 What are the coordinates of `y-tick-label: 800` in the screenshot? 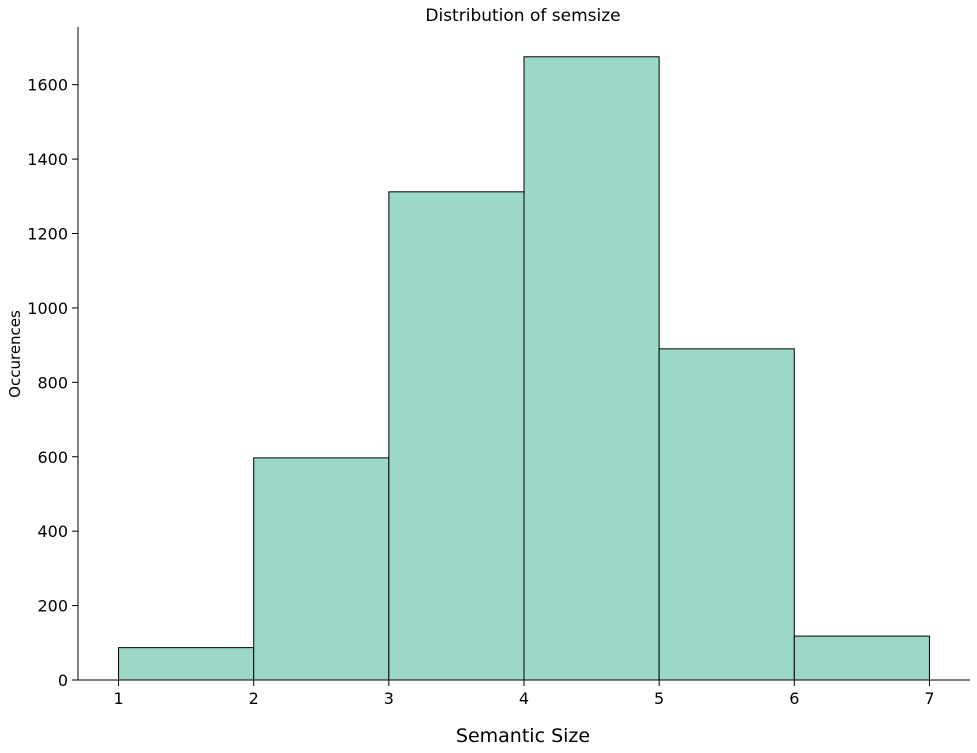 It's located at (52, 382).